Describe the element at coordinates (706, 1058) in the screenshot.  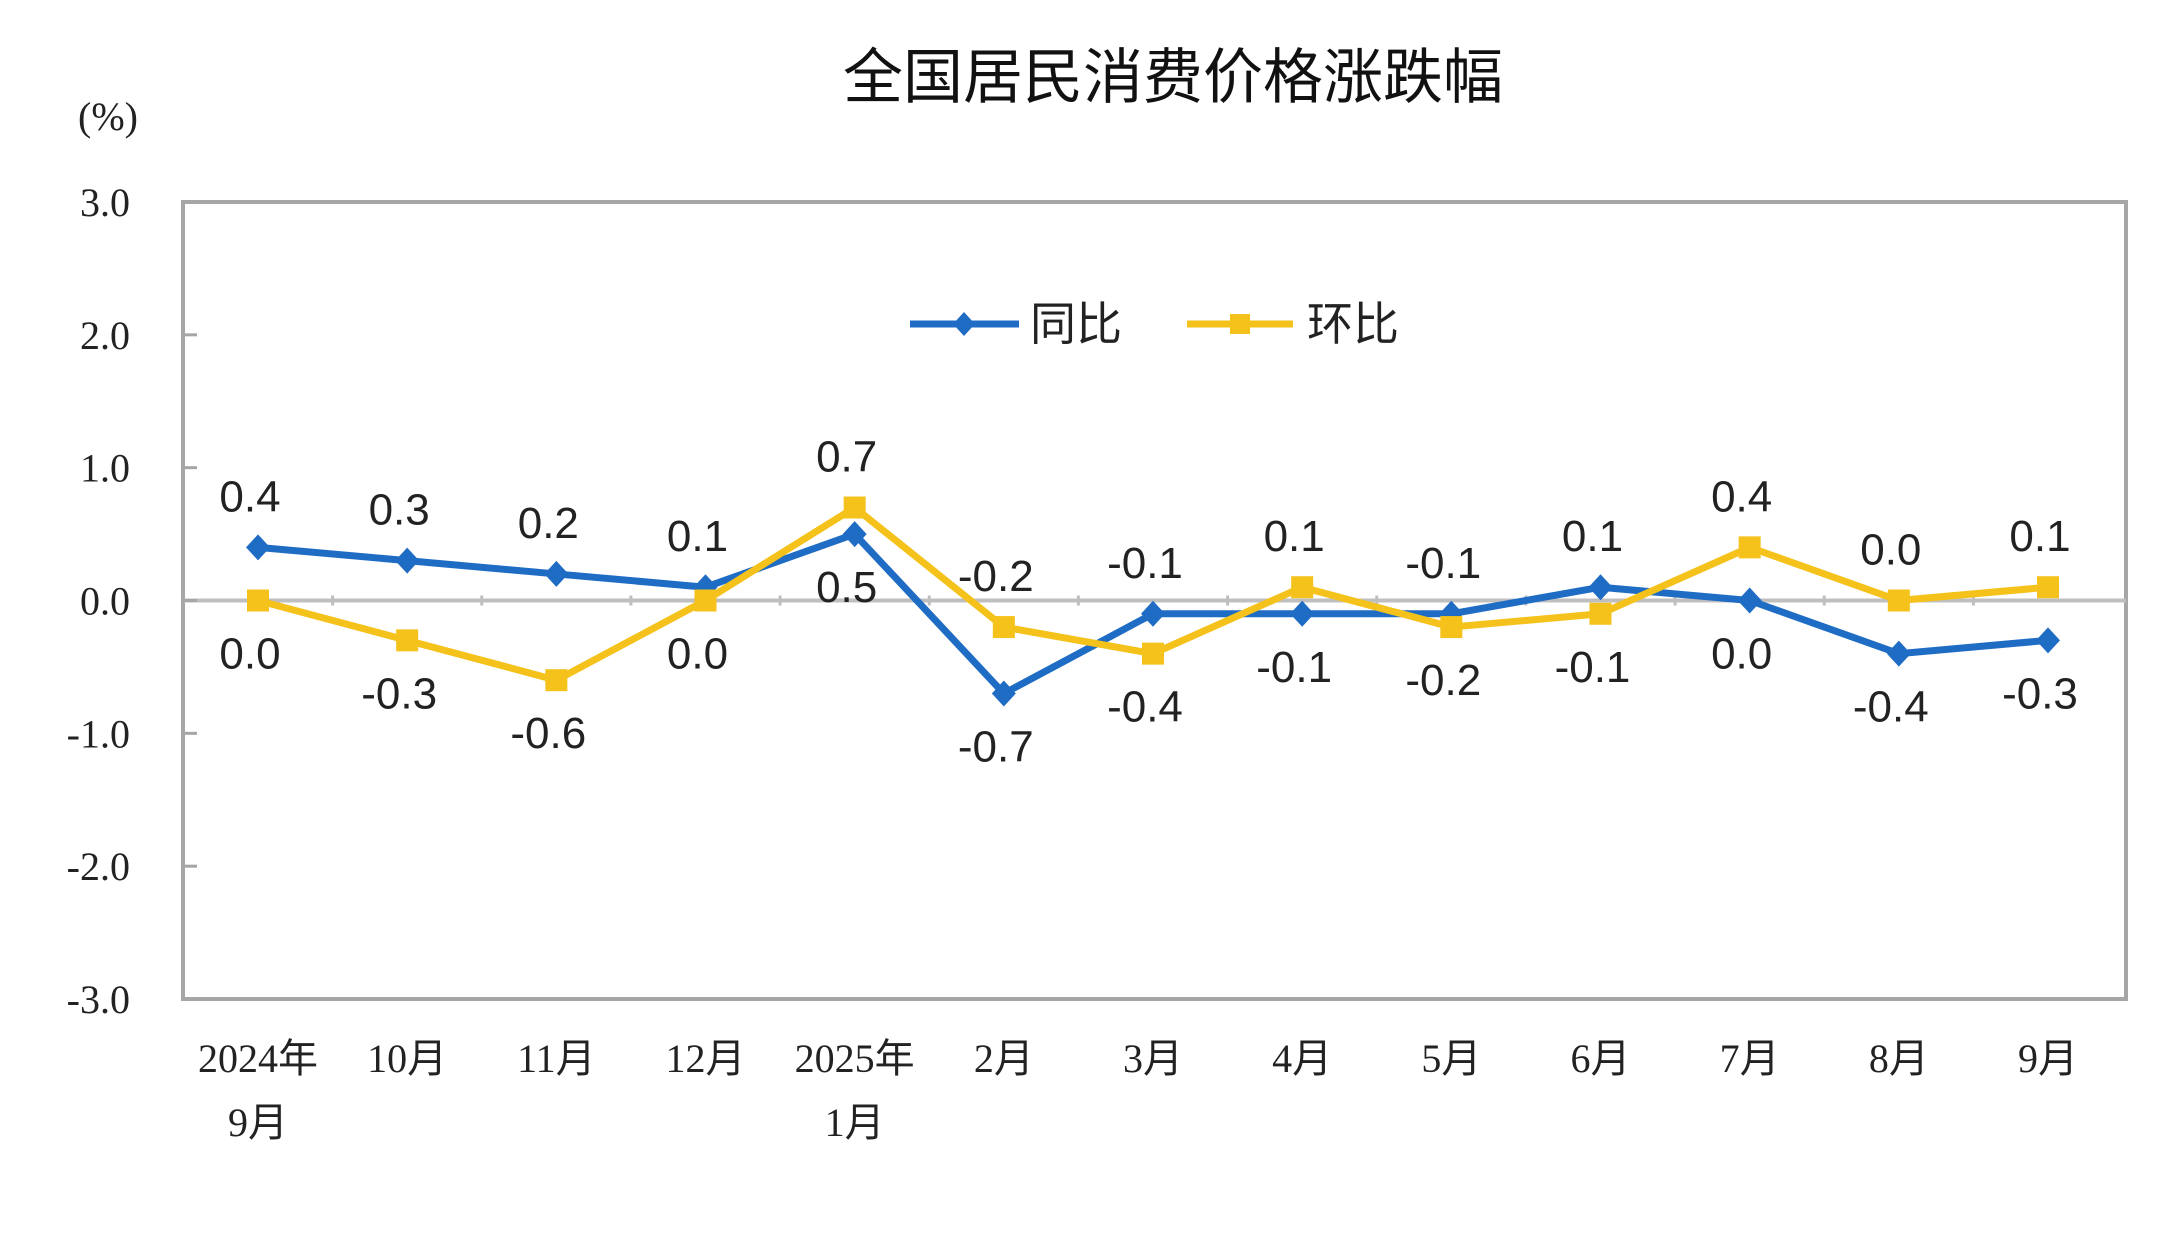
I see `x-tick-label: 12月` at that location.